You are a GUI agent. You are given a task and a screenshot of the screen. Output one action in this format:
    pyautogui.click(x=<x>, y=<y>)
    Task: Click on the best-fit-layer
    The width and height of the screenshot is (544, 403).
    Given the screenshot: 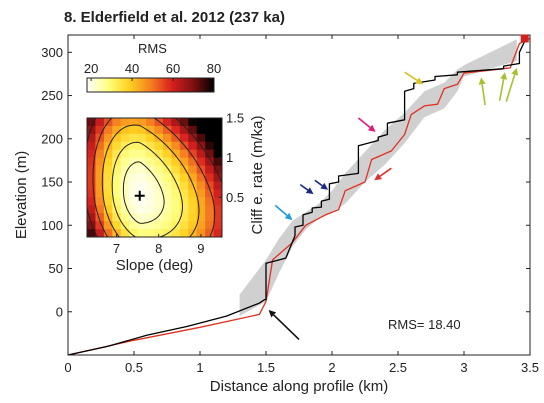 What is the action you would take?
    pyautogui.click(x=139, y=195)
    